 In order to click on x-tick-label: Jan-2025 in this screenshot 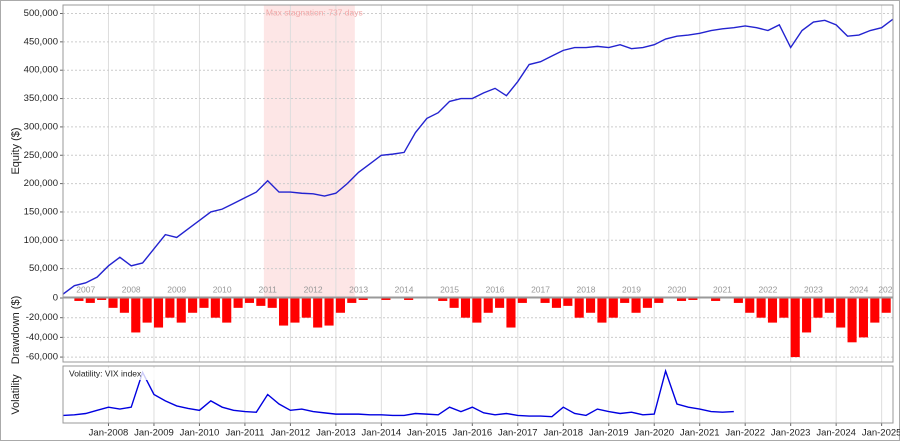, I will do `click(881, 433)`.